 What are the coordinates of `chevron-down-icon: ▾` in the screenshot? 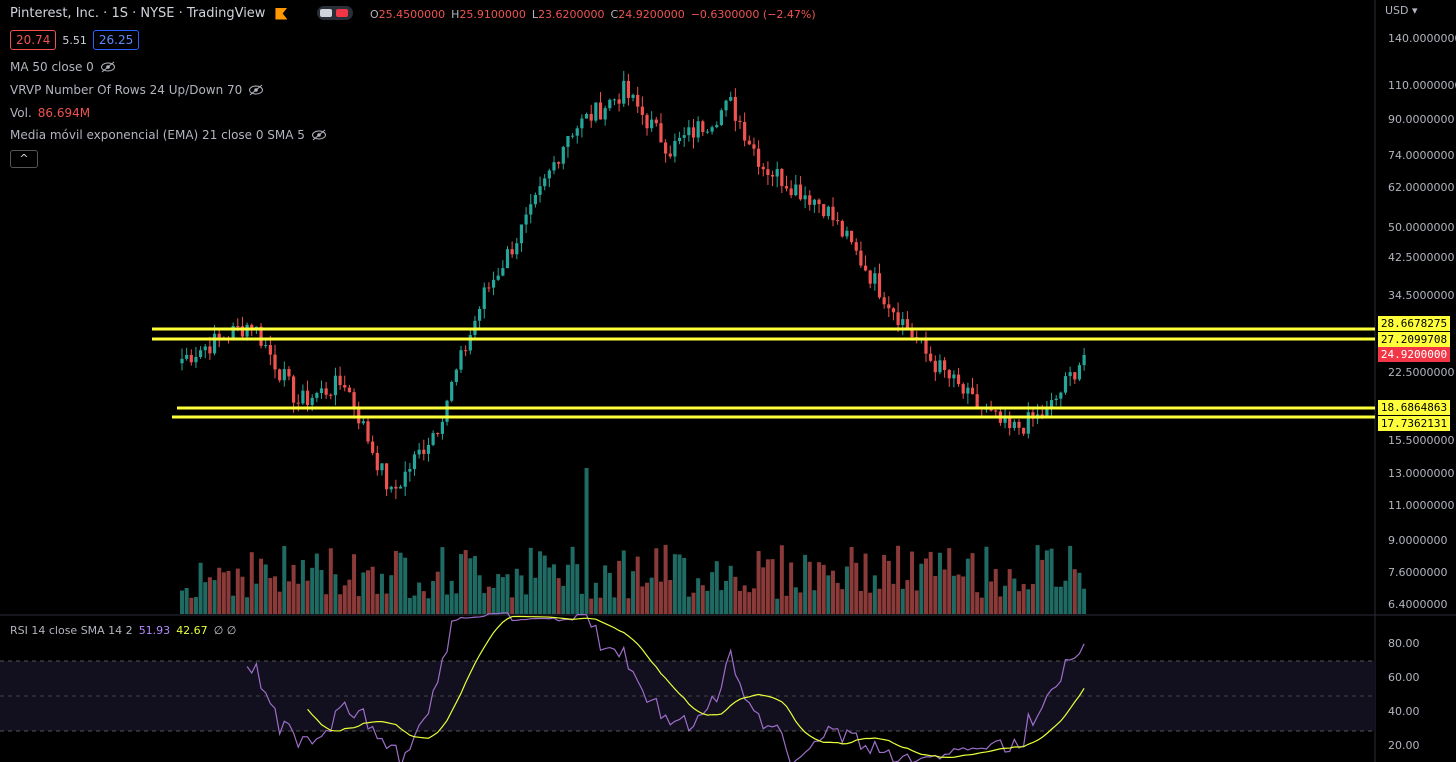 It's located at (1413, 10).